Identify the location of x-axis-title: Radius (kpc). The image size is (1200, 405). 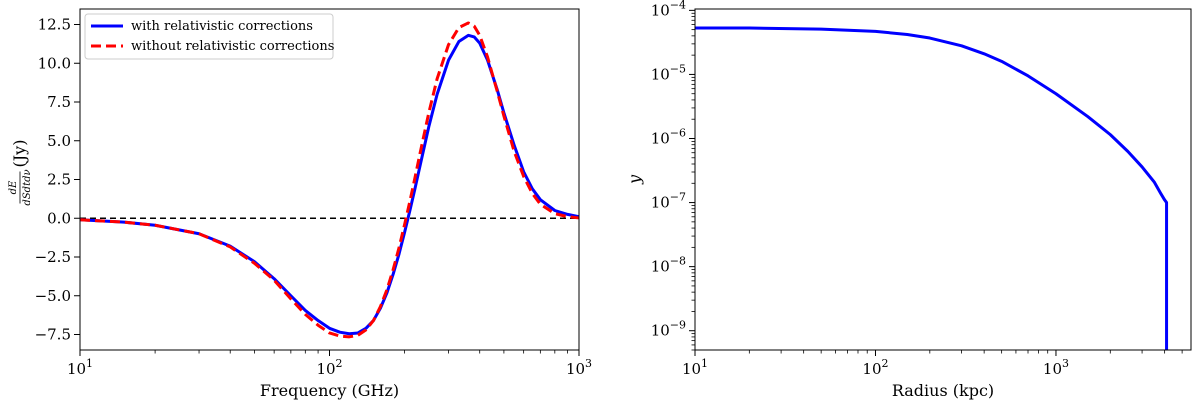
(943, 390).